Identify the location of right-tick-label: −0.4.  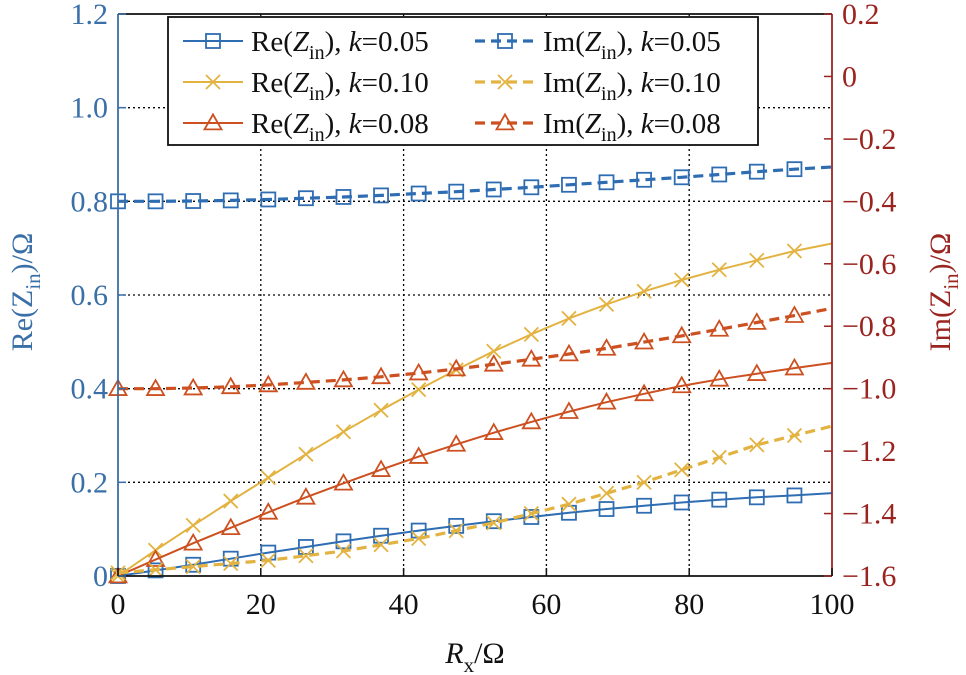
(869, 201).